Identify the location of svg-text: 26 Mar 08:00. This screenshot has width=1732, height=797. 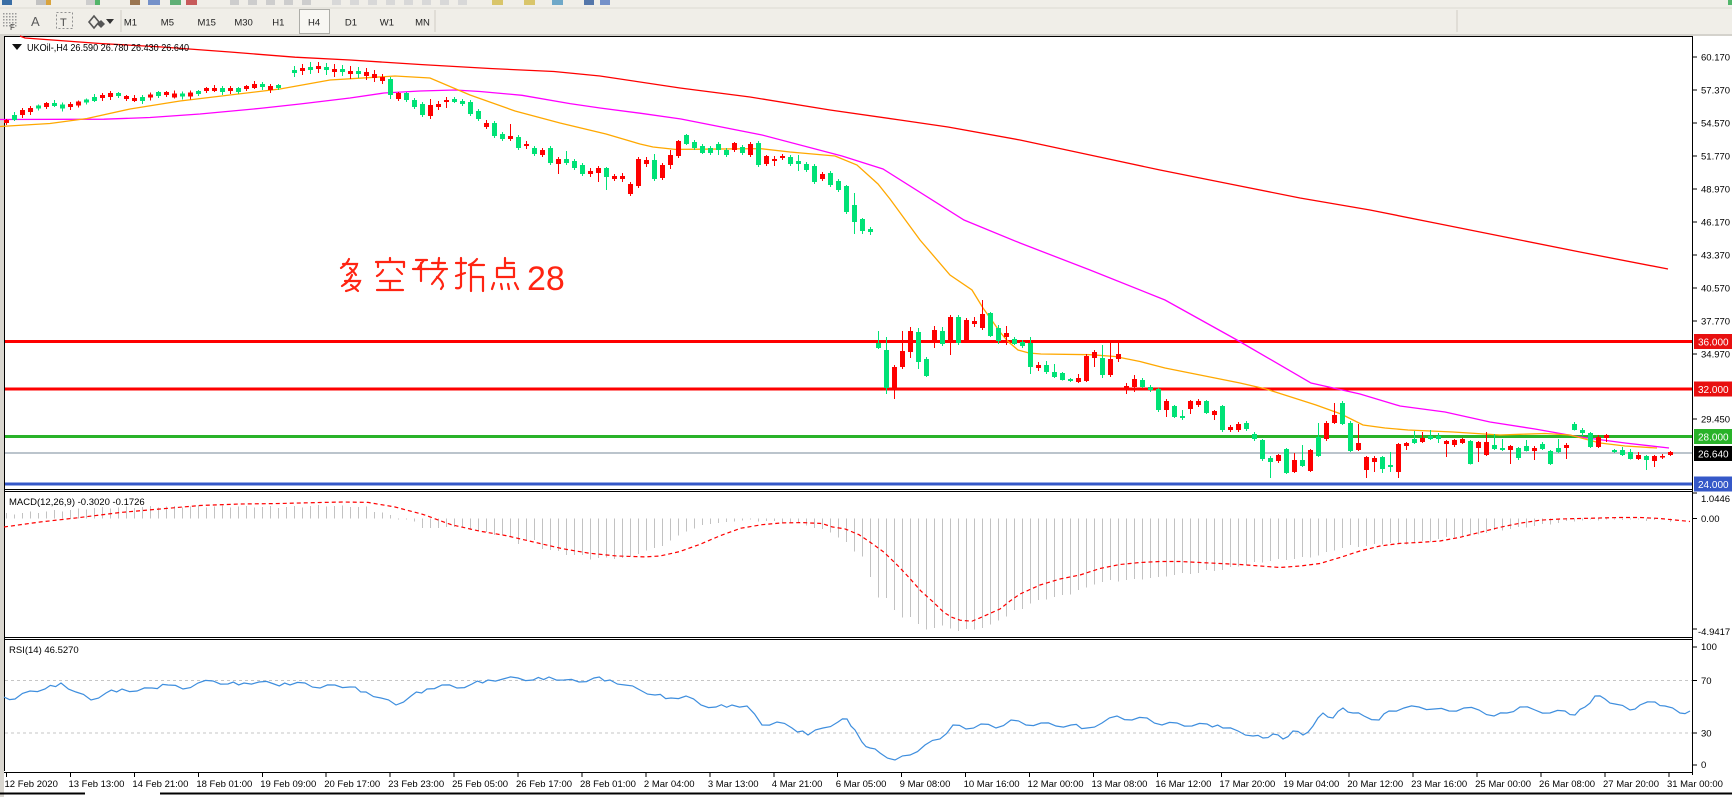
(1567, 784).